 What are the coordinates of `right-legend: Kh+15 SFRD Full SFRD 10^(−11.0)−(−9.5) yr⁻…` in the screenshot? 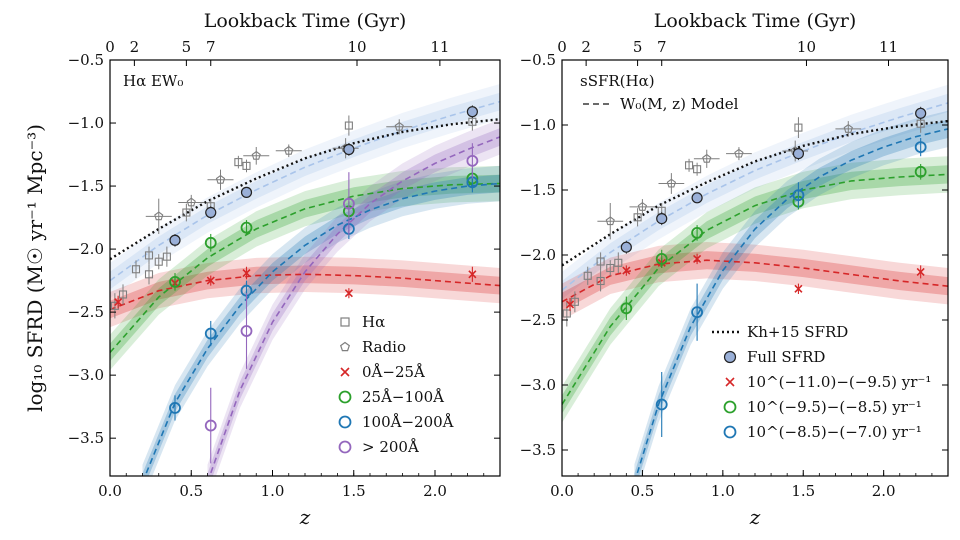 It's located at (821, 382).